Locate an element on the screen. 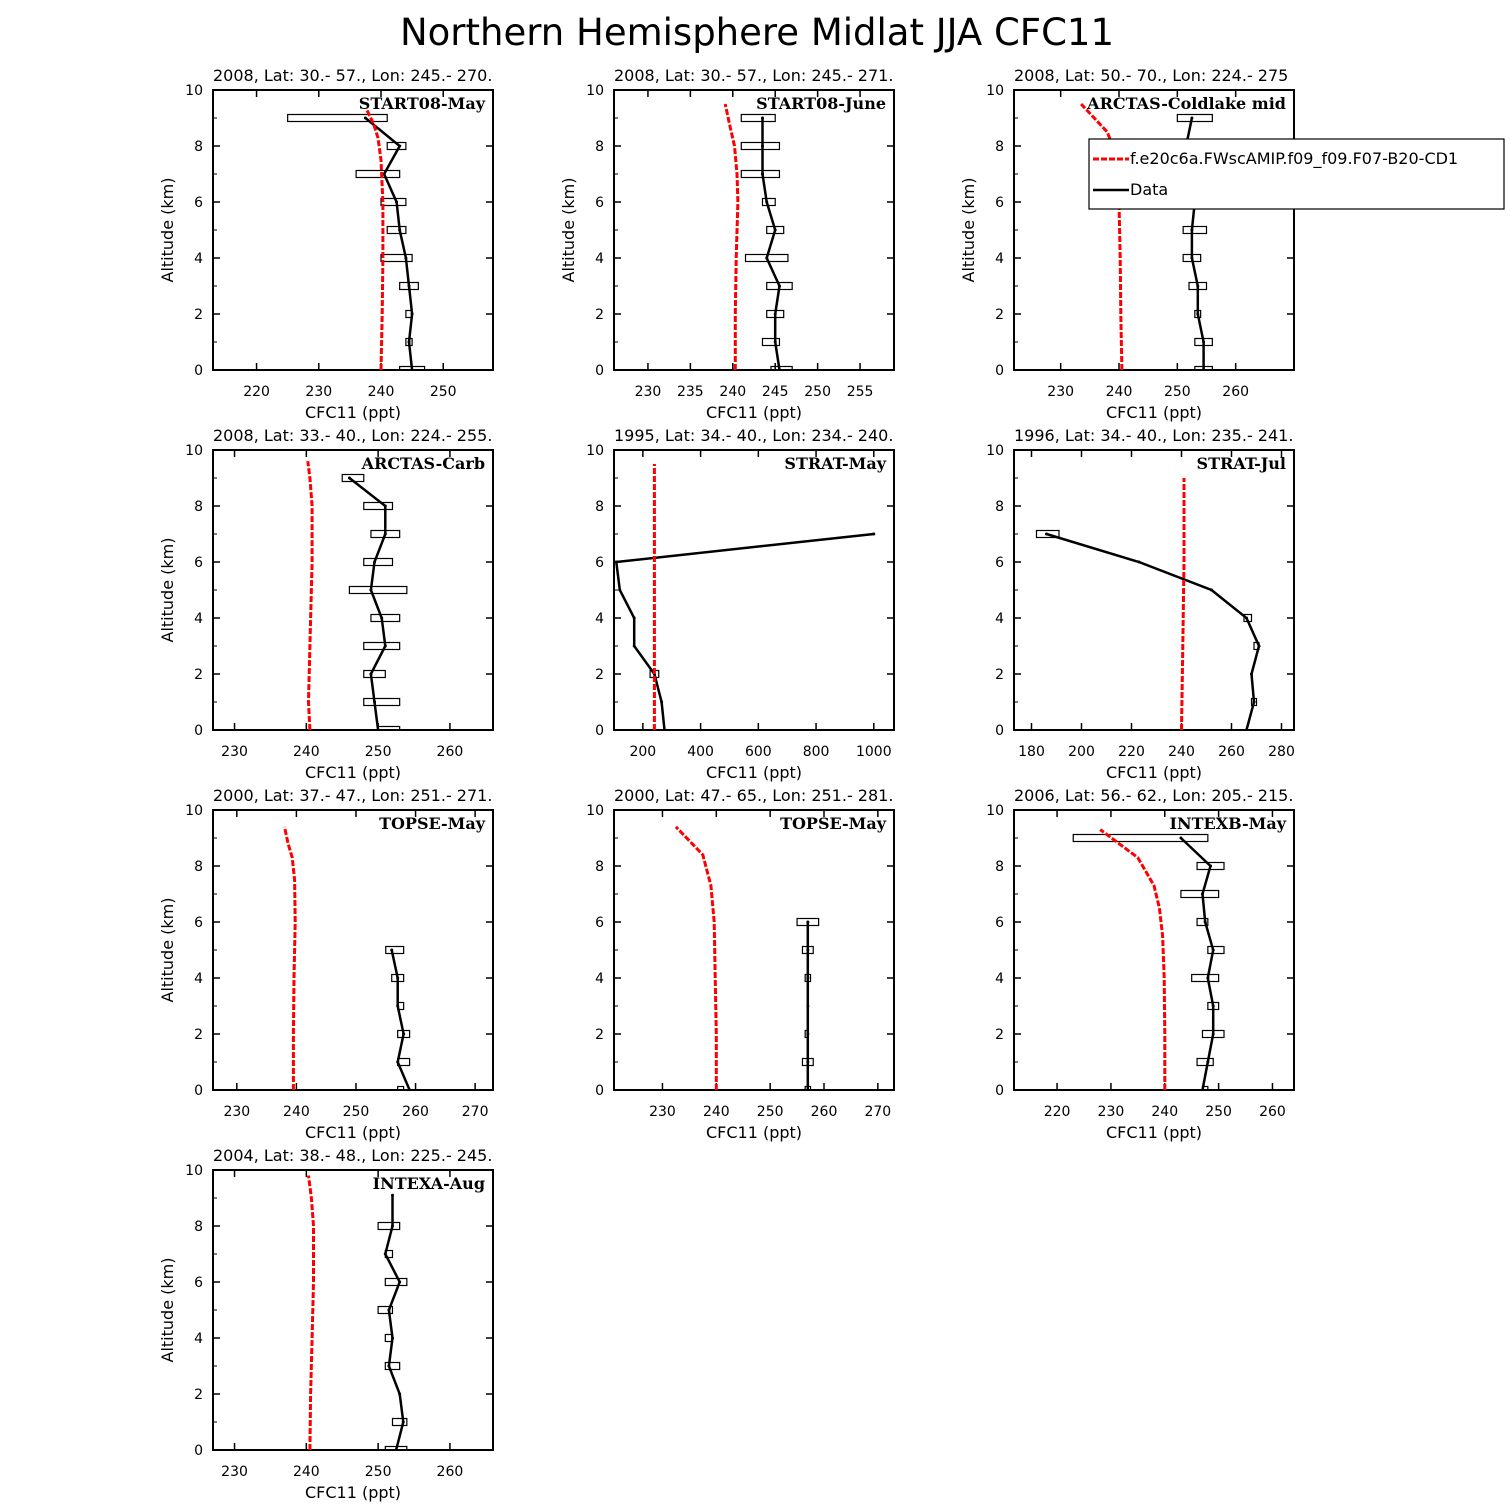 The image size is (1510, 1510). panel-subtitle: 1996, Lat: 34.- 40., Lon: 235.- 241. is located at coordinates (1153, 435).